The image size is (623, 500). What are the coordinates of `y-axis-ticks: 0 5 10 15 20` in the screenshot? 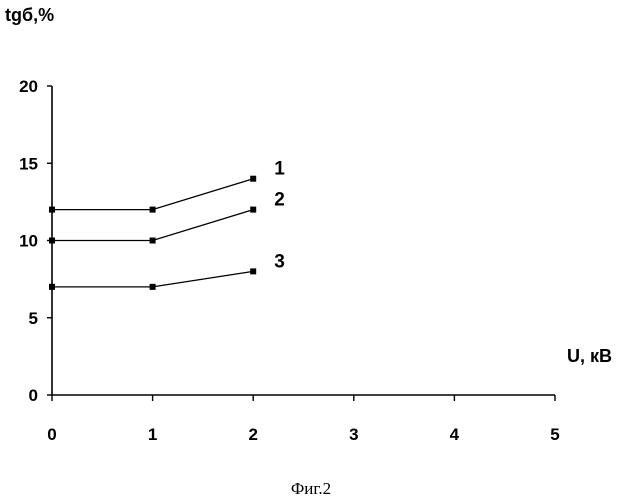 It's located at (35, 241).